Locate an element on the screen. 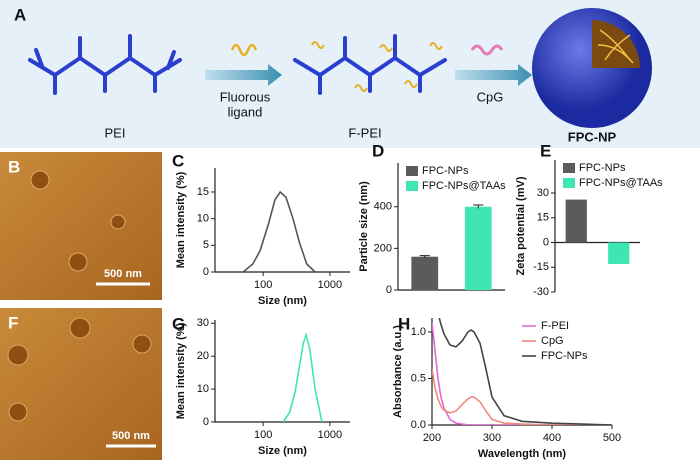 The width and height of the screenshot is (700, 467). arrow-label: CpG is located at coordinates (490, 96).